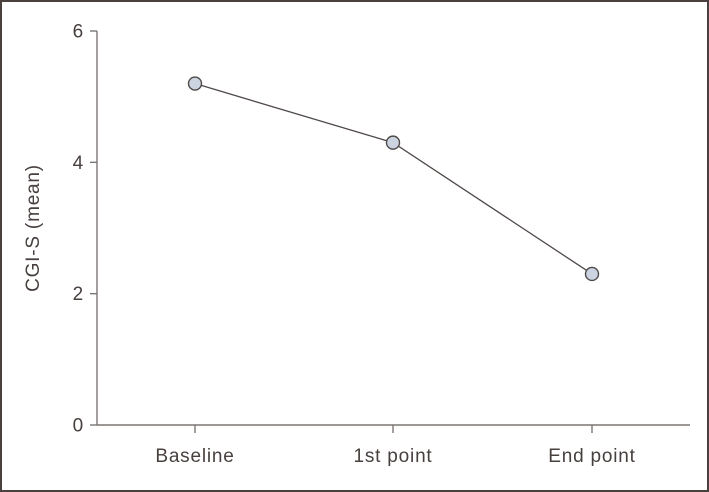  Describe the element at coordinates (592, 456) in the screenshot. I see `x-tick-label: End point` at that location.